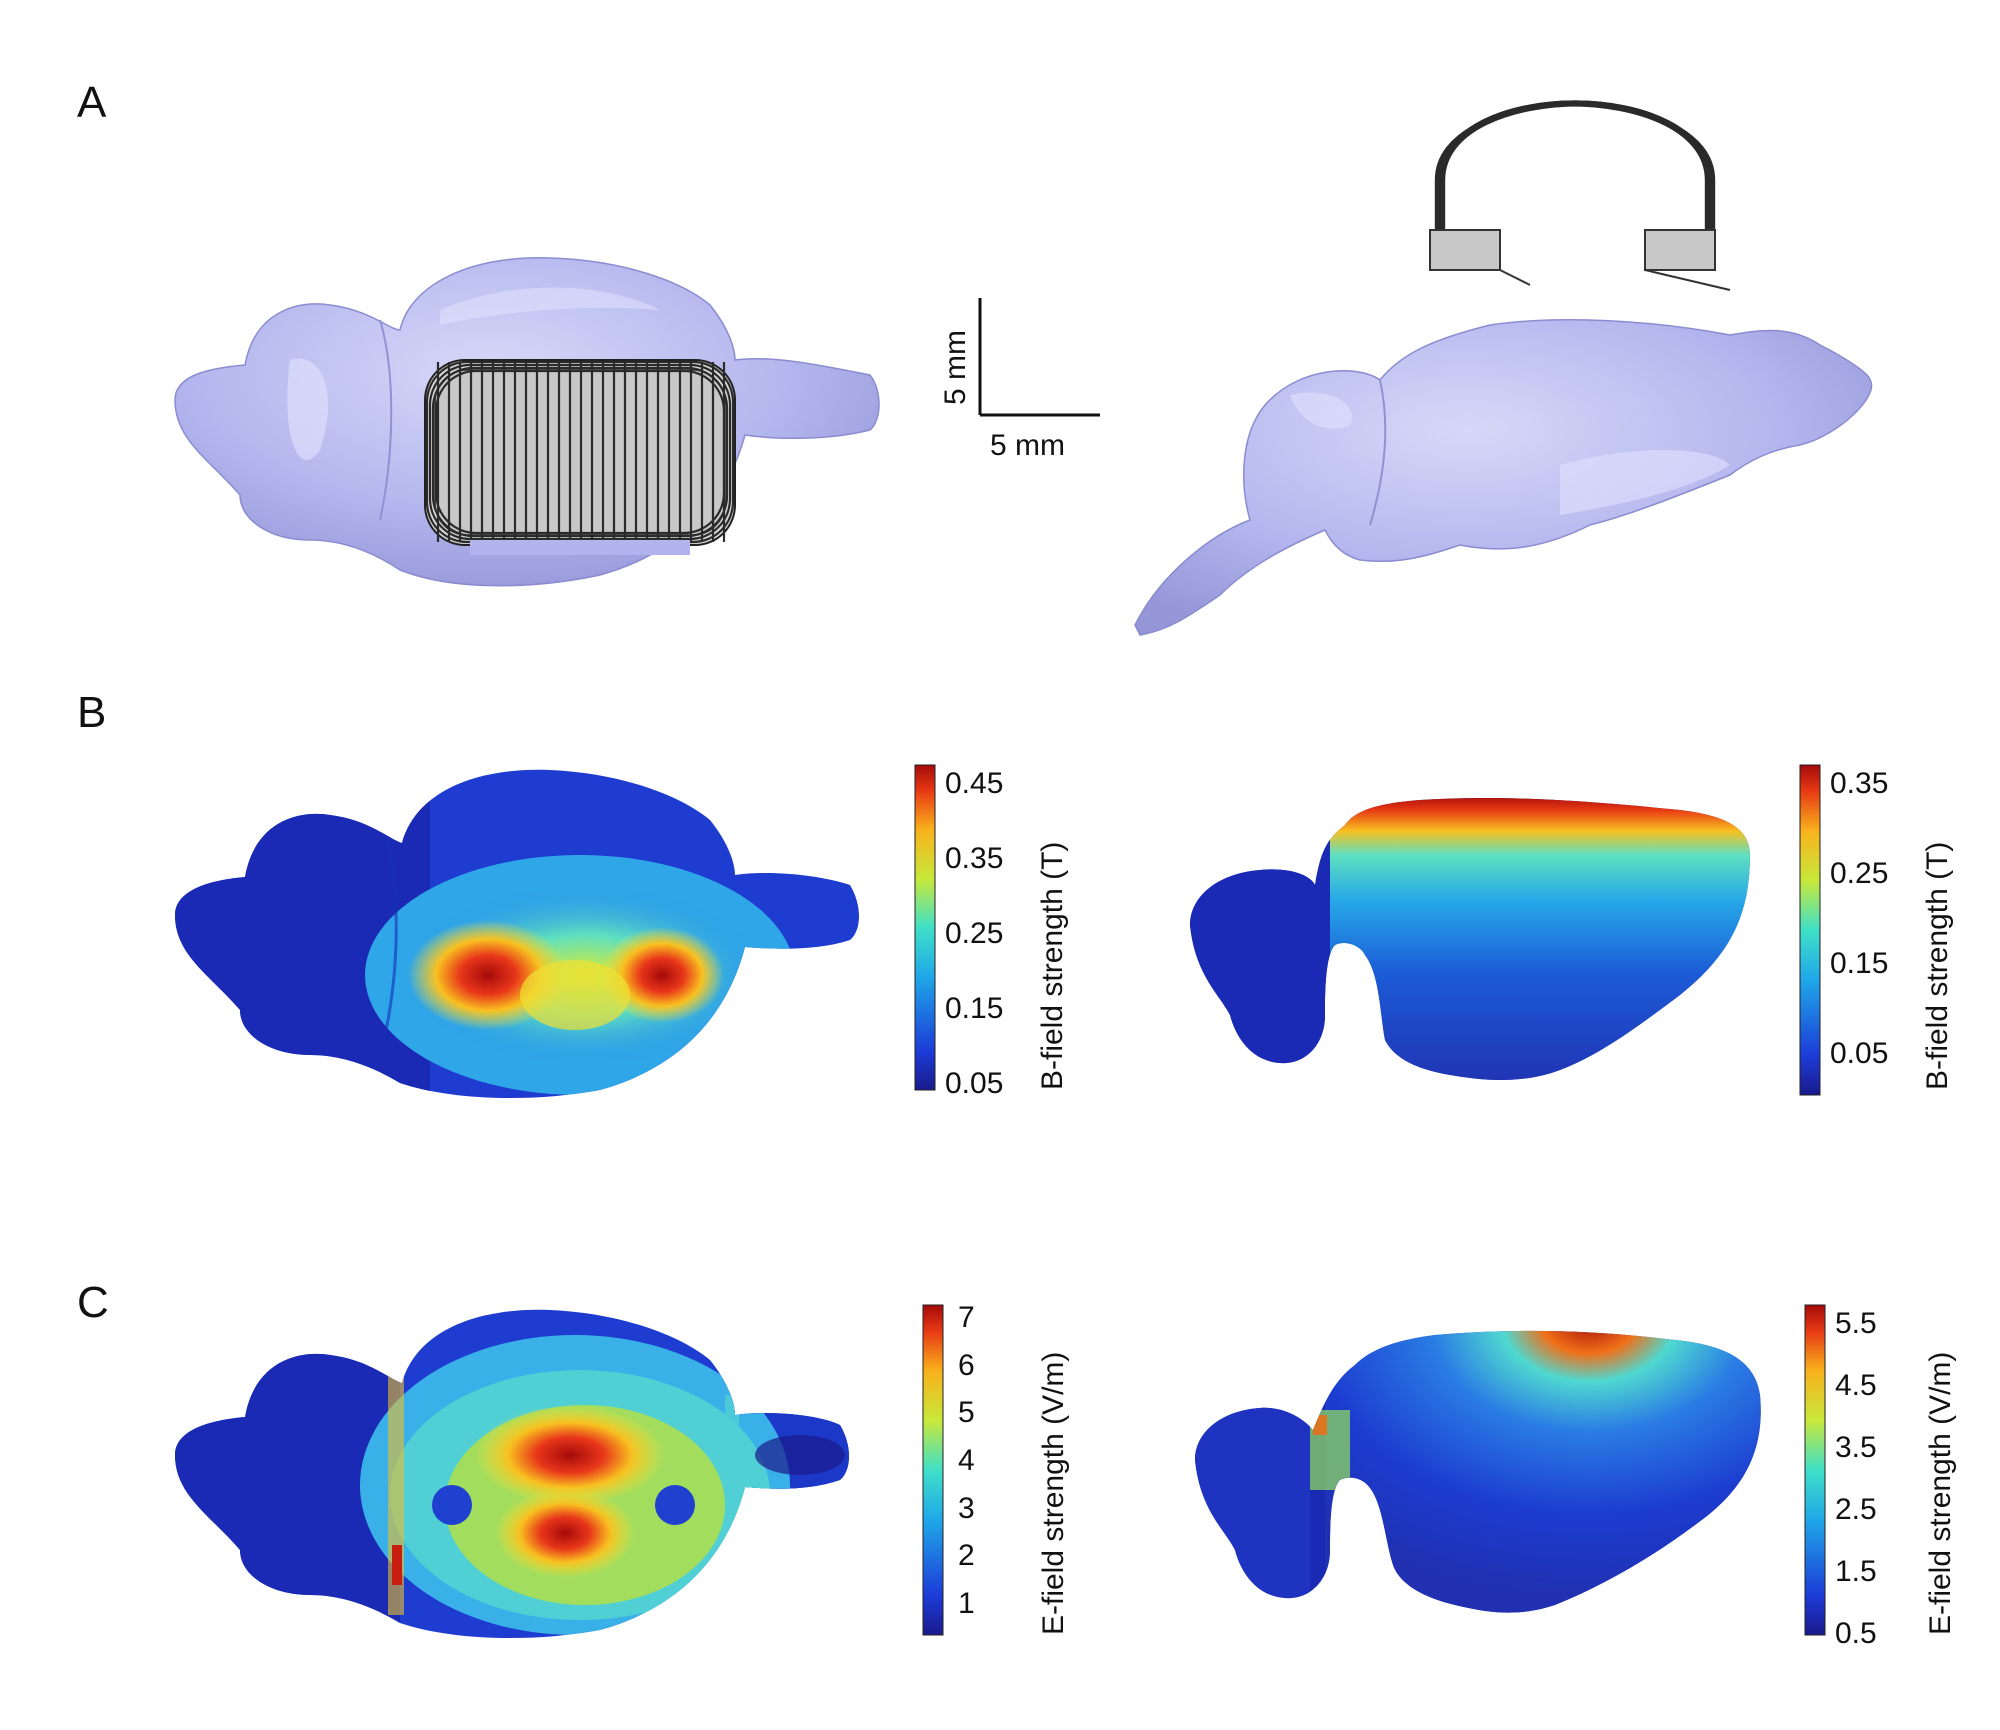 The image size is (2000, 1730). What do you see at coordinates (966, 1508) in the screenshot?
I see `colorbar-tick: 3` at bounding box center [966, 1508].